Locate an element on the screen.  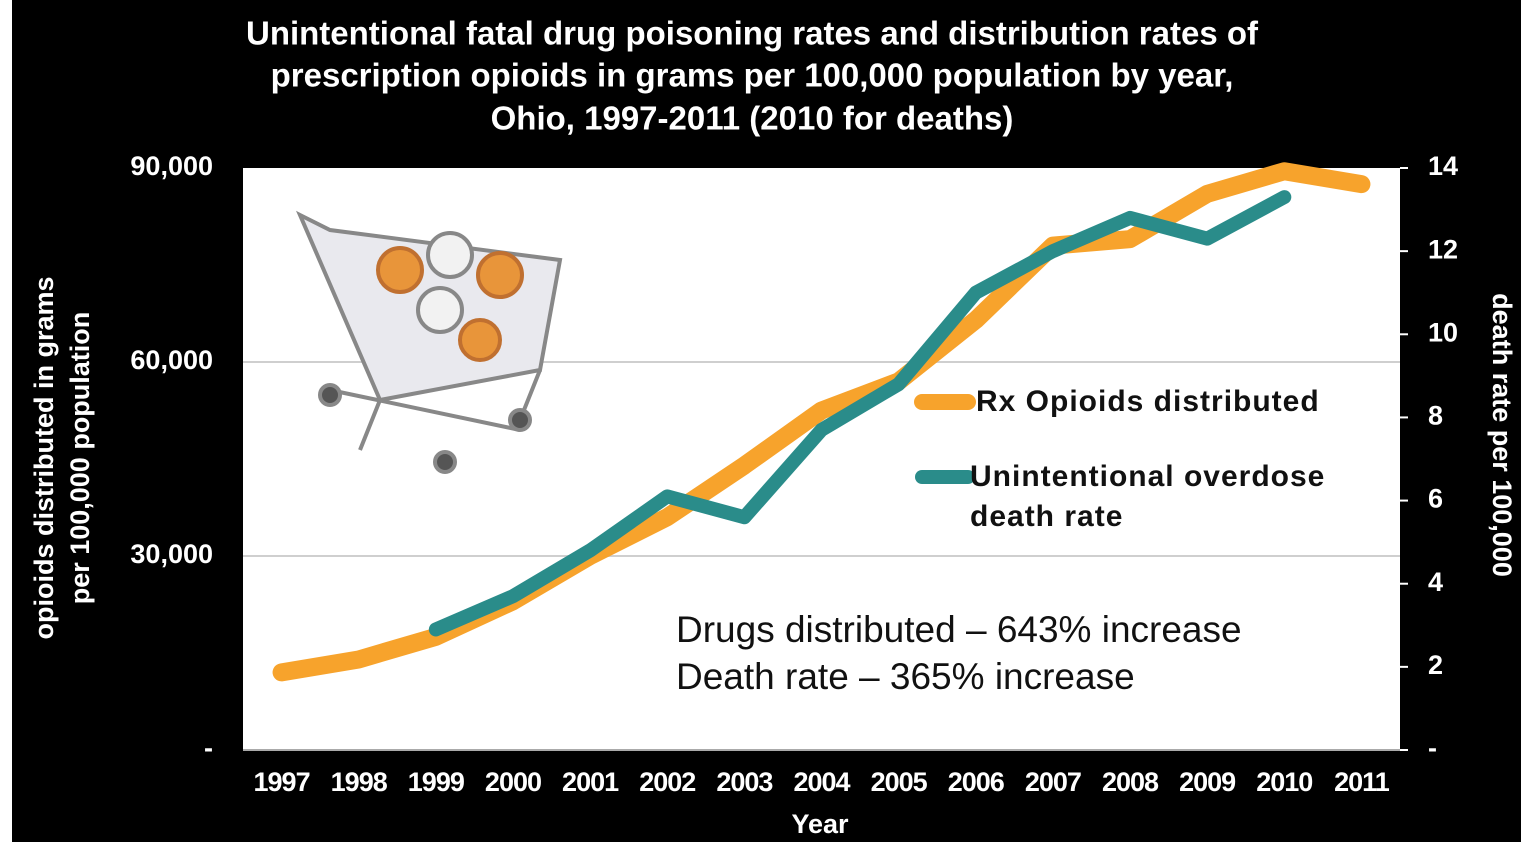
cart-illustration is located at coordinates (429, 342).